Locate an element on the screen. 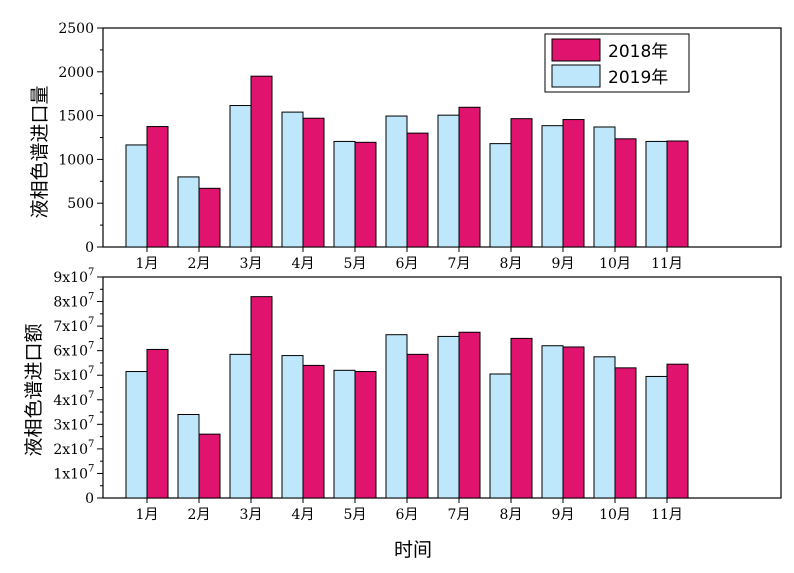 The image size is (794, 573). top-x-tick-label: 3月 is located at coordinates (251, 264).